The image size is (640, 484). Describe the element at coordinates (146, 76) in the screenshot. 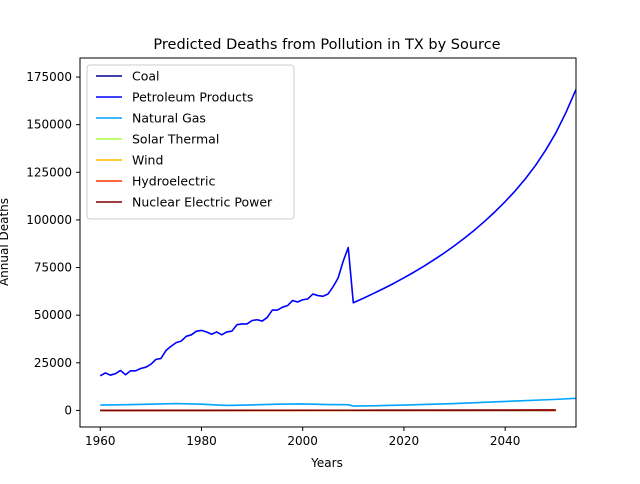

I see `legend-label-0: Coal` at that location.